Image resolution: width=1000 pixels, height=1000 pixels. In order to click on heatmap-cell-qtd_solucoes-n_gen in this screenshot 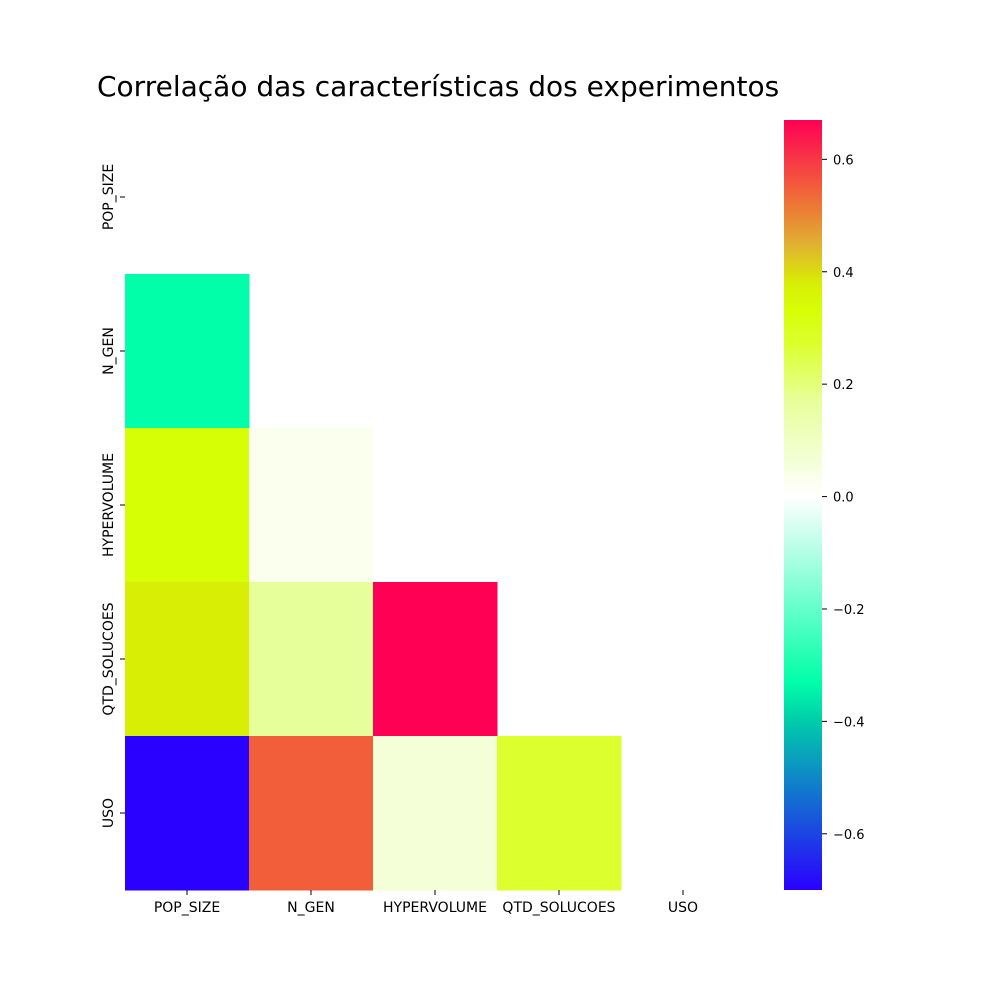, I will do `click(311, 659)`.